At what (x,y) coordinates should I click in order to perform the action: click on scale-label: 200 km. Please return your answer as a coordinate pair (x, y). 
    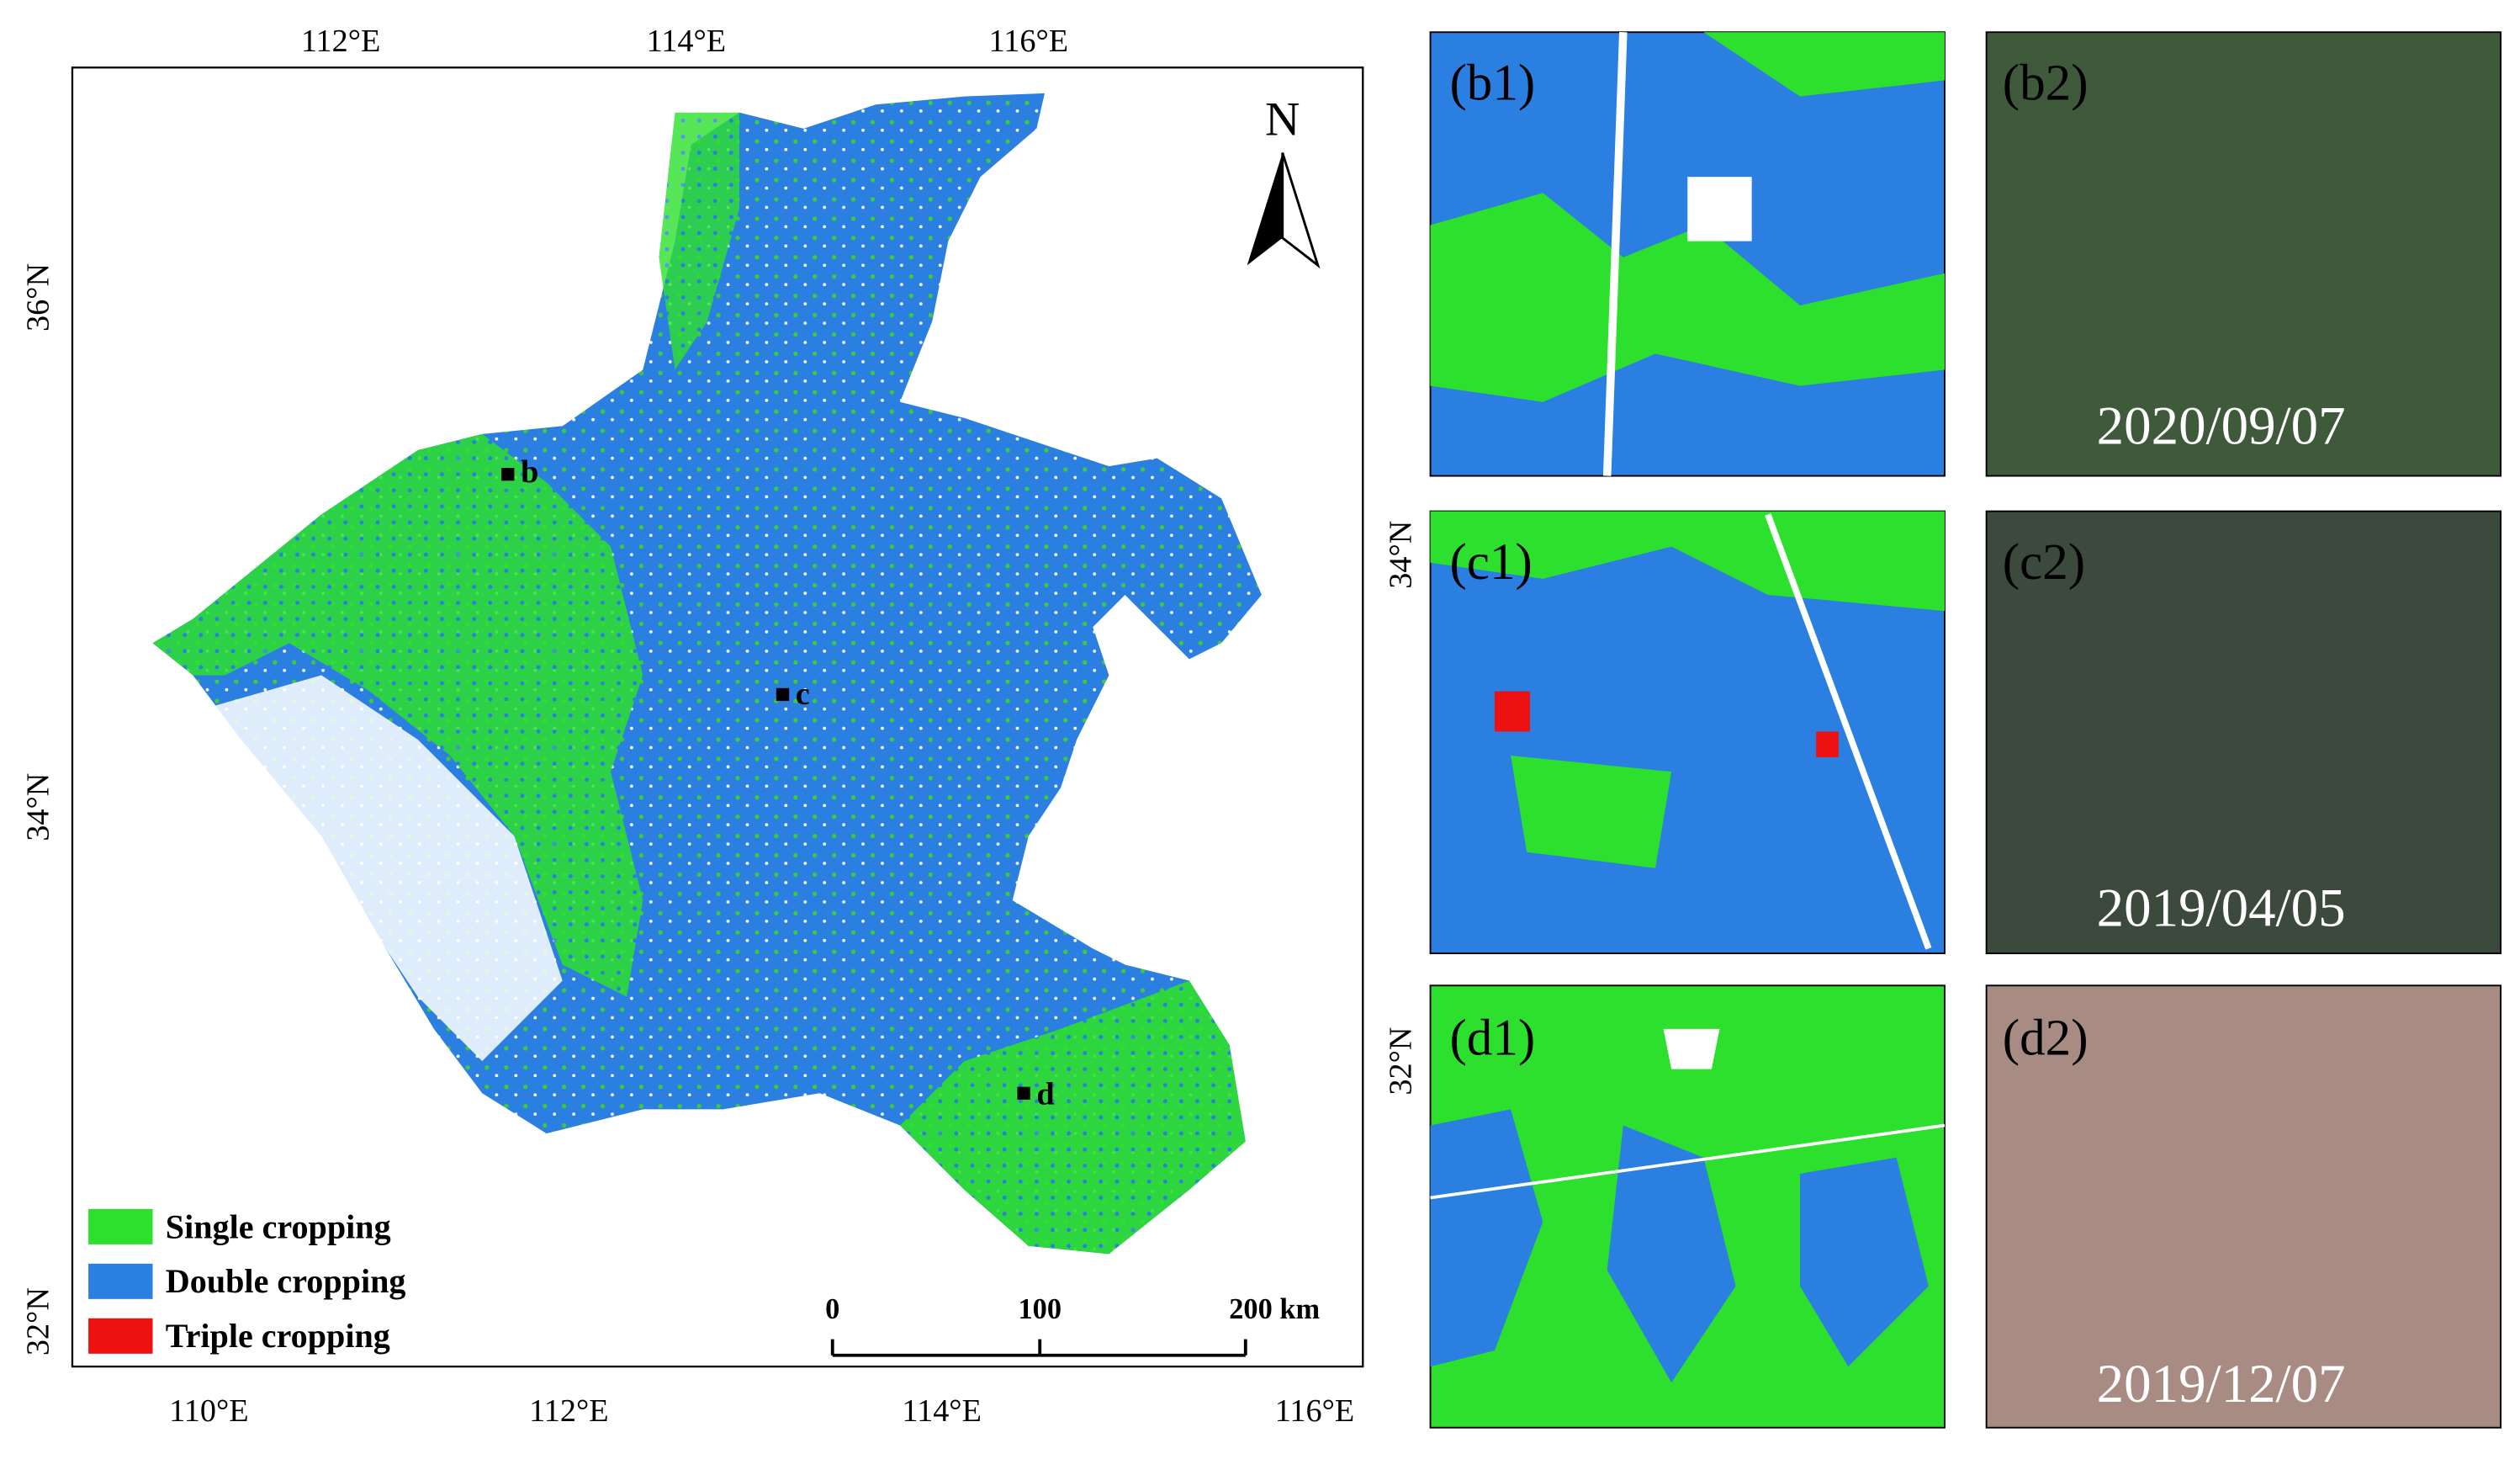
    Looking at the image, I should click on (1274, 1309).